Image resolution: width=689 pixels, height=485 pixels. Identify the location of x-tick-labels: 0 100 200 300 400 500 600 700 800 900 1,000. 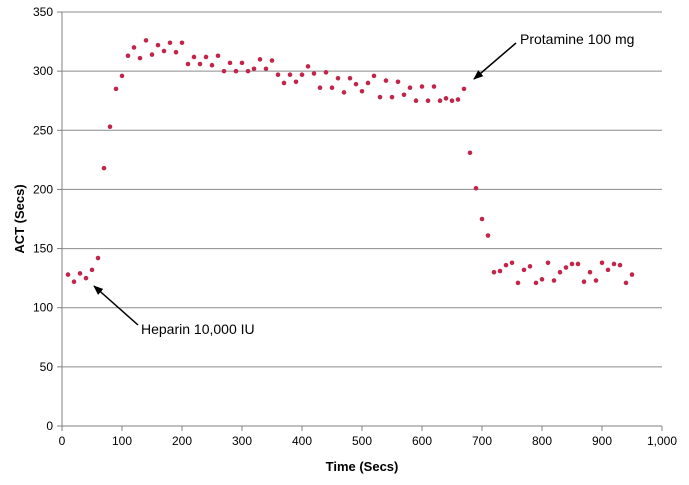
(368, 437).